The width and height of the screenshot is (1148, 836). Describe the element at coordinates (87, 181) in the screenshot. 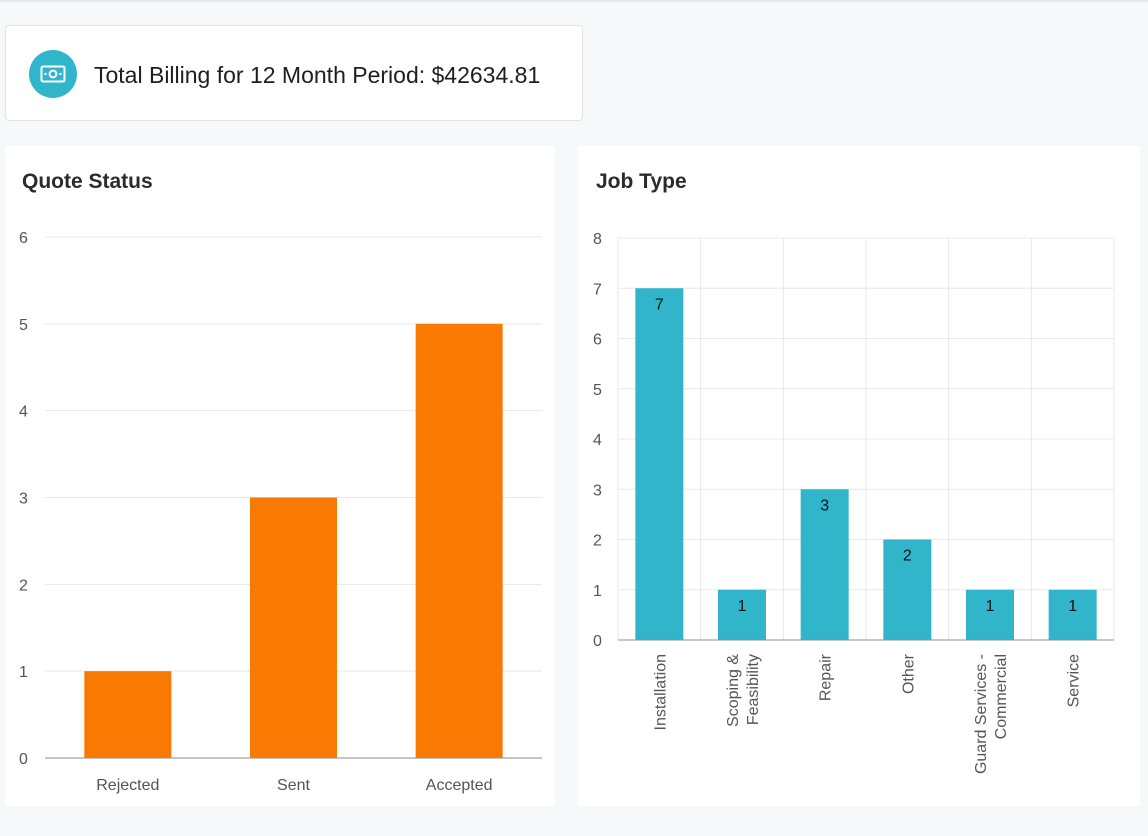

I see `quote-status-title: Quote Status` at that location.